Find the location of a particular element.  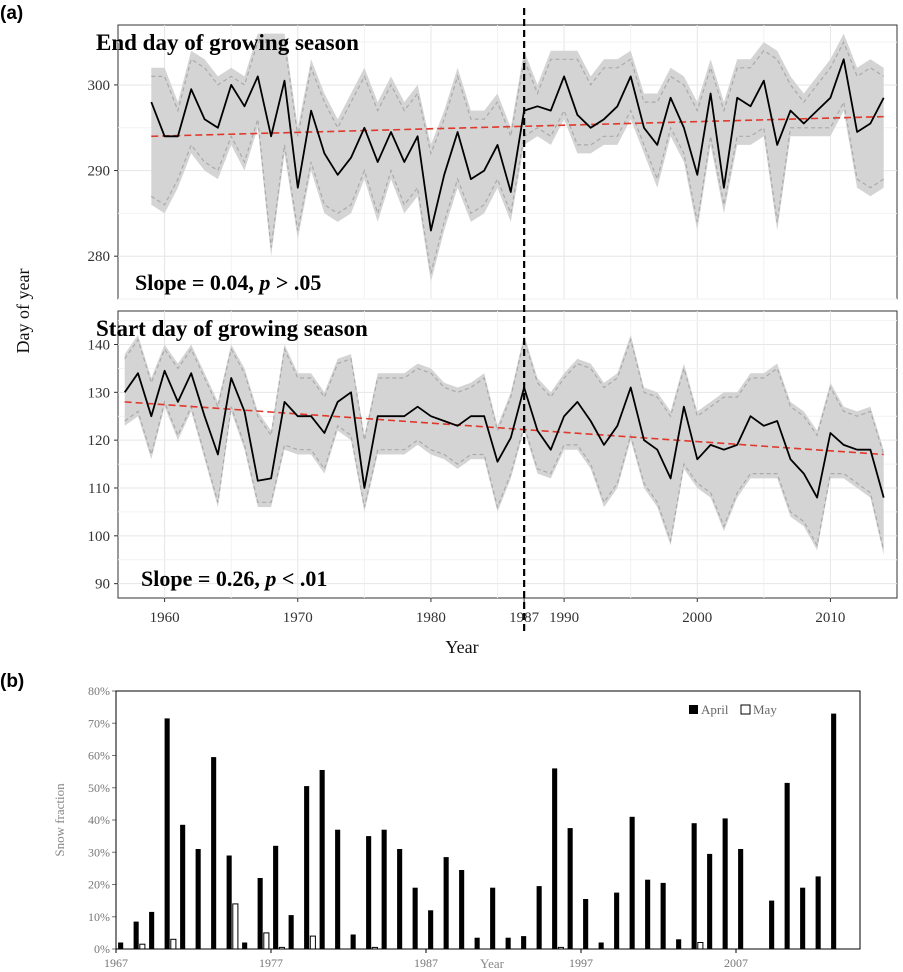

april-bar-2002 is located at coordinates (663, 915).